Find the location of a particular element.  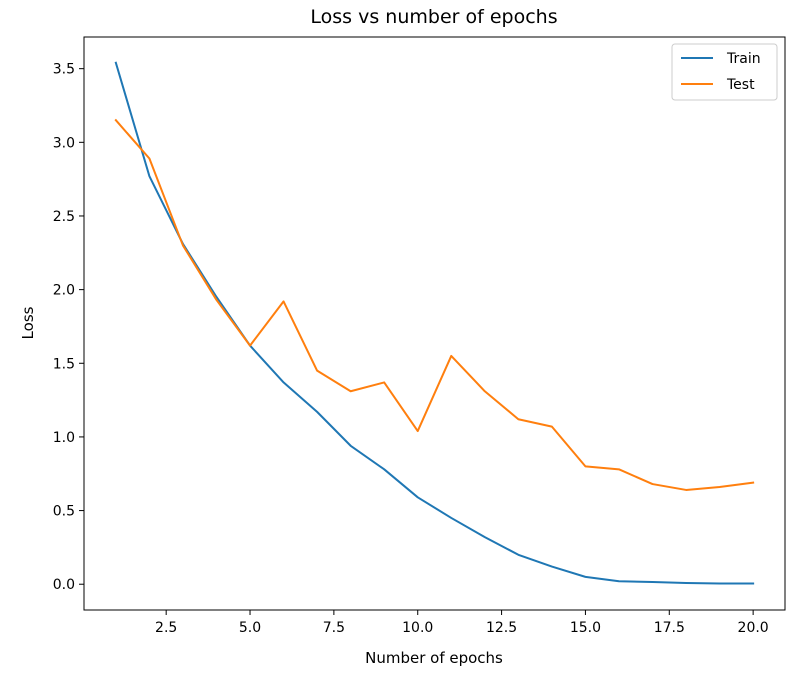

x-tick-label: 2.5 is located at coordinates (166, 628).